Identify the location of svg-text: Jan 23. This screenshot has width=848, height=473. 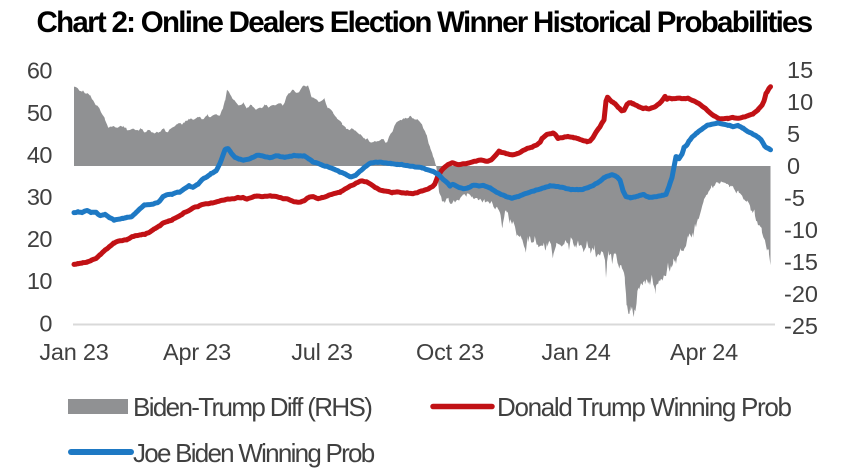
(73, 352).